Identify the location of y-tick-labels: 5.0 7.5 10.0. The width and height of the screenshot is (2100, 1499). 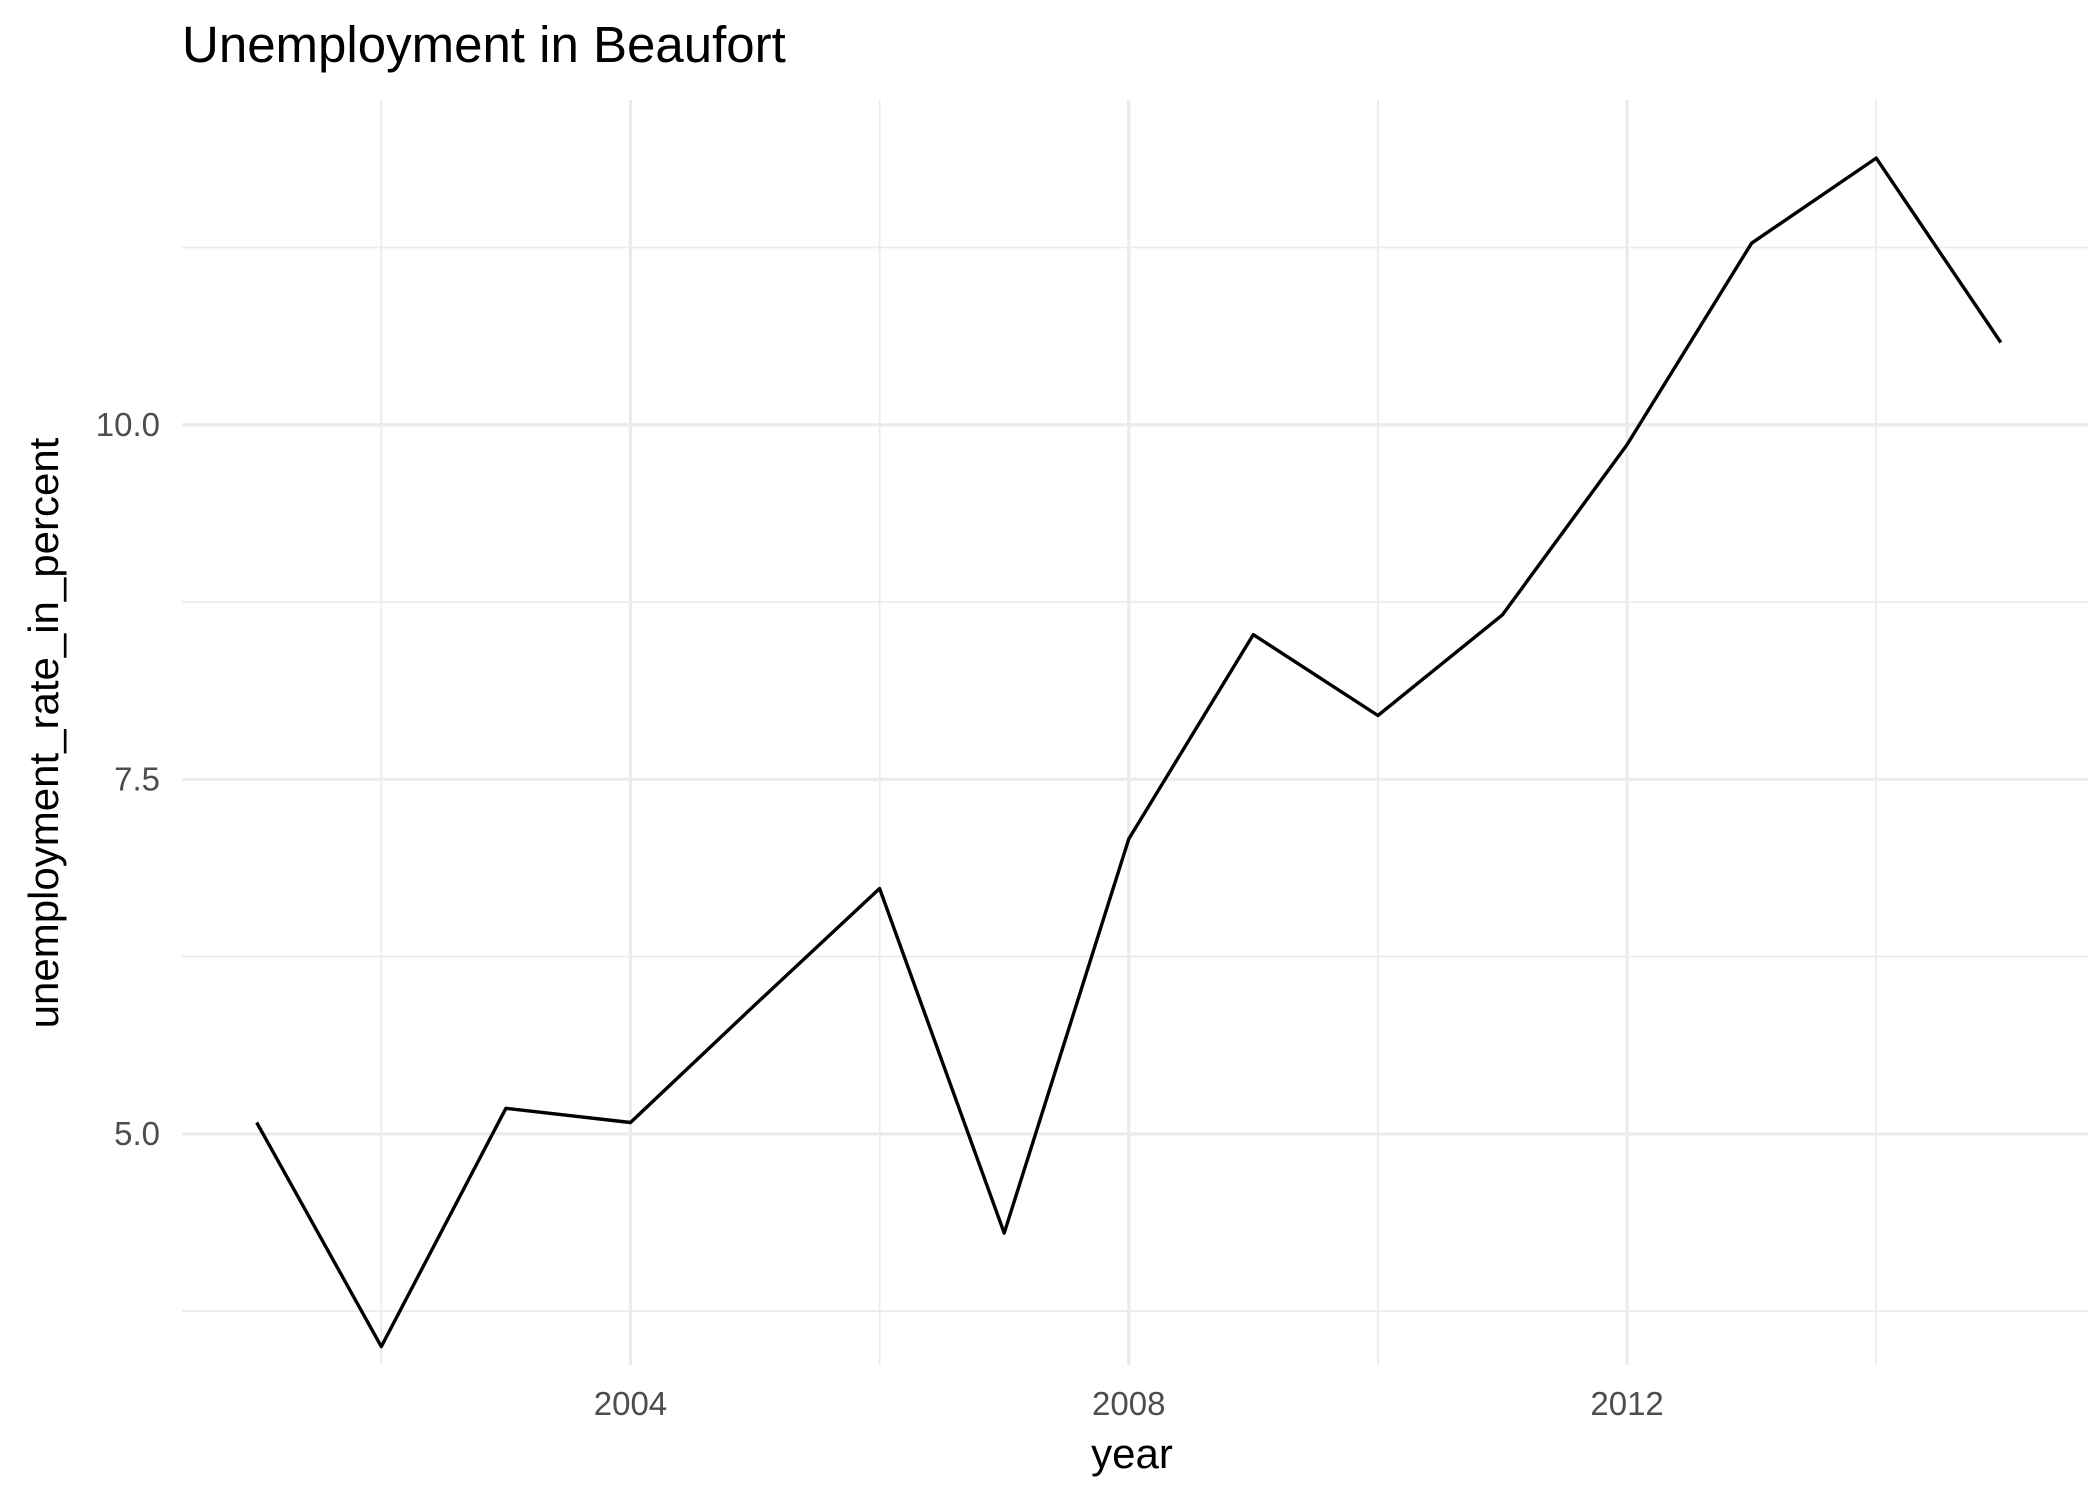
(128, 779).